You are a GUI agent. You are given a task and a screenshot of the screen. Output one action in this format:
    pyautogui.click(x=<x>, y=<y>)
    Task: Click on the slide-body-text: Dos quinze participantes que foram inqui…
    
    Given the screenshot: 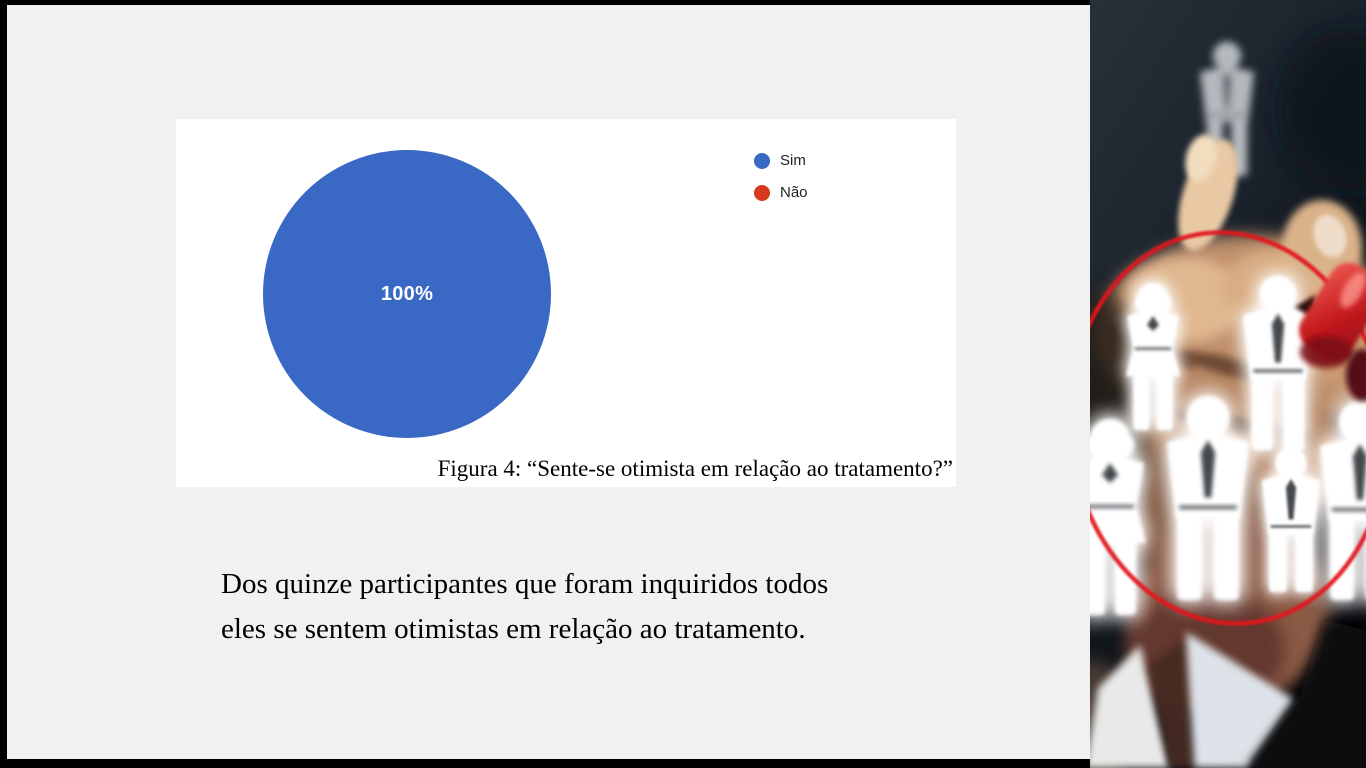 What is the action you would take?
    pyautogui.click(x=524, y=607)
    